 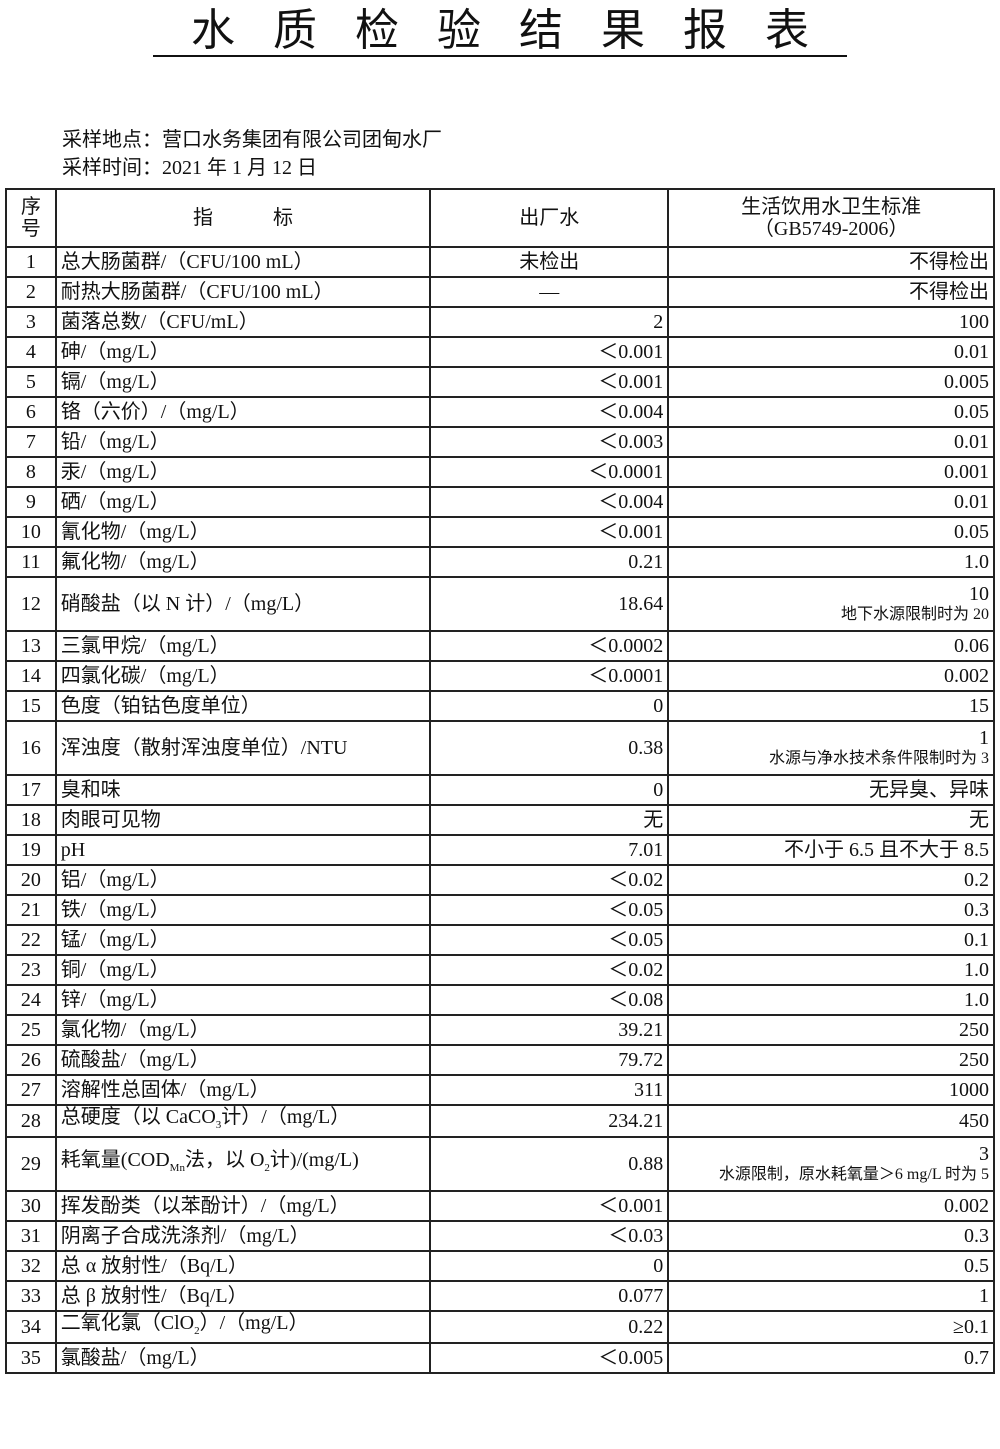 What do you see at coordinates (31, 1206) in the screenshot?
I see `row-seq: 30` at bounding box center [31, 1206].